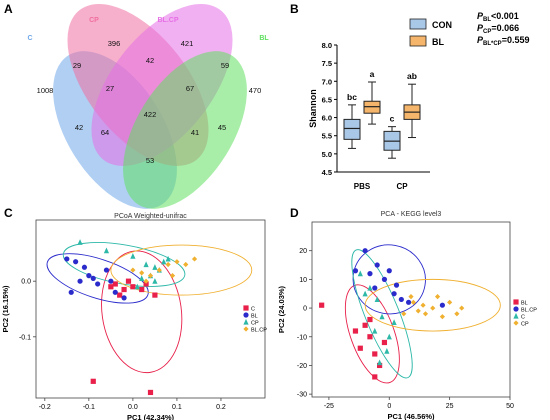 The height and width of the screenshot is (420, 550). Describe the element at coordinates (327, 99) in the screenshot. I see `y-tick-label: 6.5` at that location.